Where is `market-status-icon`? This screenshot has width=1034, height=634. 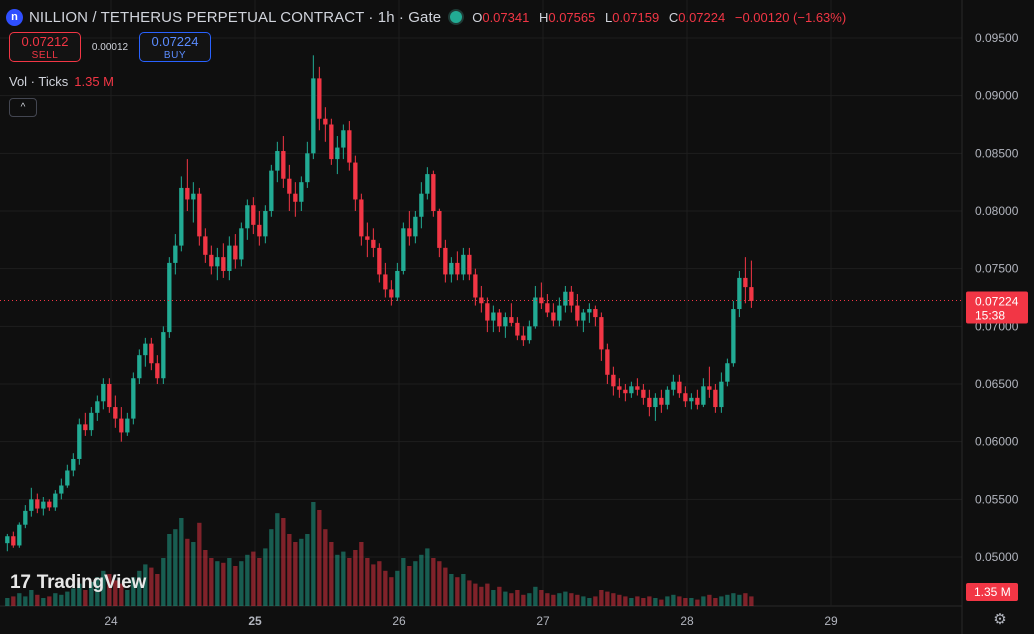 market-status-icon is located at coordinates (456, 17).